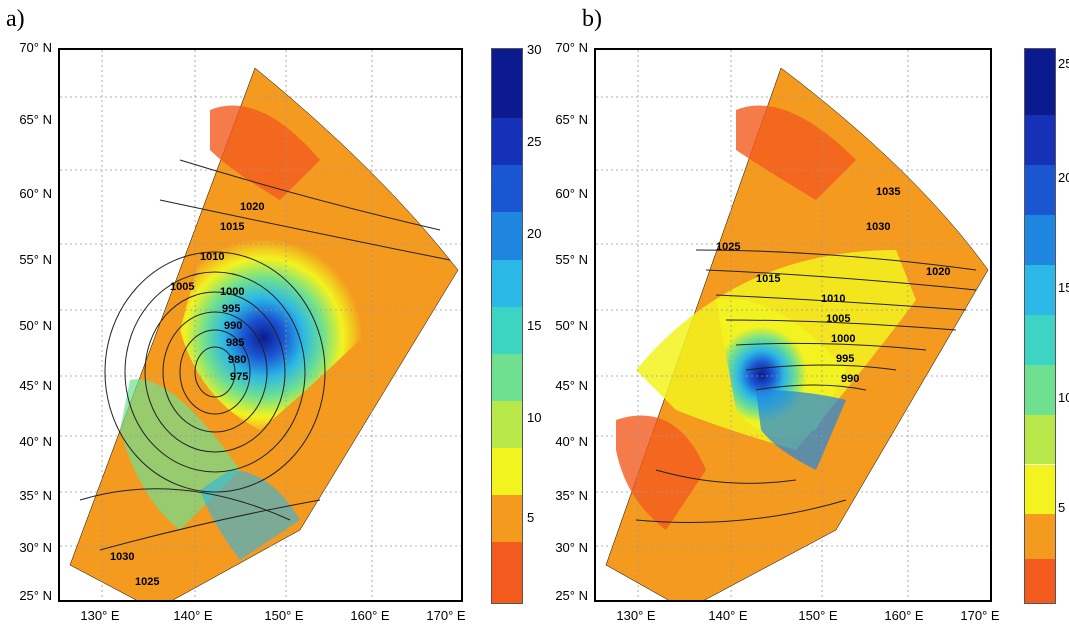  I want to click on isobar-label-b-1000: 1000, so click(843, 339).